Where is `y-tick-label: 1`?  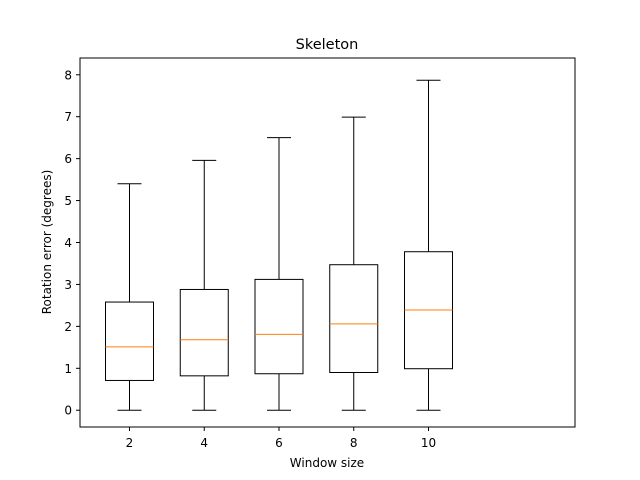
y-tick-label: 1 is located at coordinates (68, 369).